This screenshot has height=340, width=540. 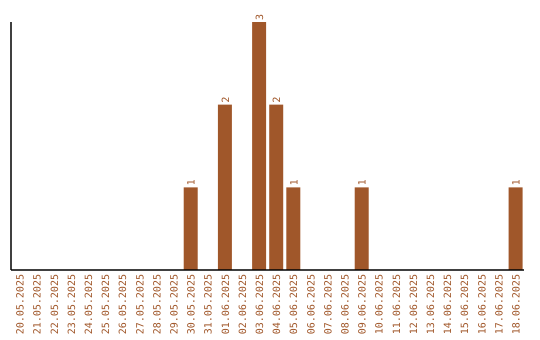 What do you see at coordinates (55, 304) in the screenshot?
I see `x-tick-label: 22.05.2025` at bounding box center [55, 304].